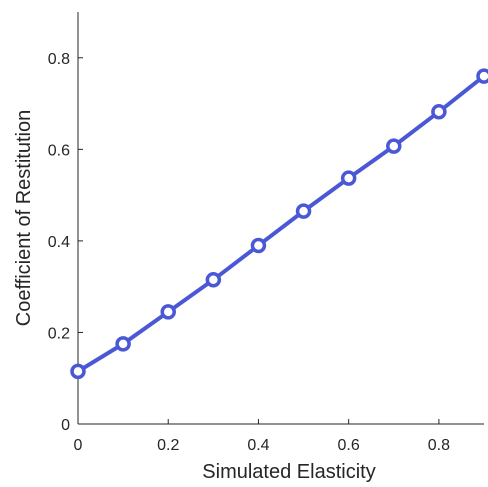  Describe the element at coordinates (78, 445) in the screenshot. I see `x-tick-label: 0` at that location.